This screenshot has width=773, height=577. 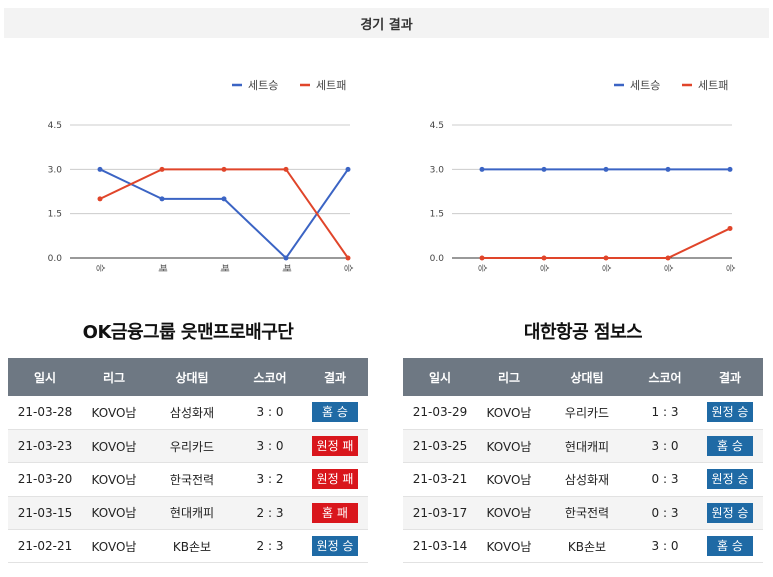 I want to click on cell-score: 2 : 3, so click(x=270, y=546).